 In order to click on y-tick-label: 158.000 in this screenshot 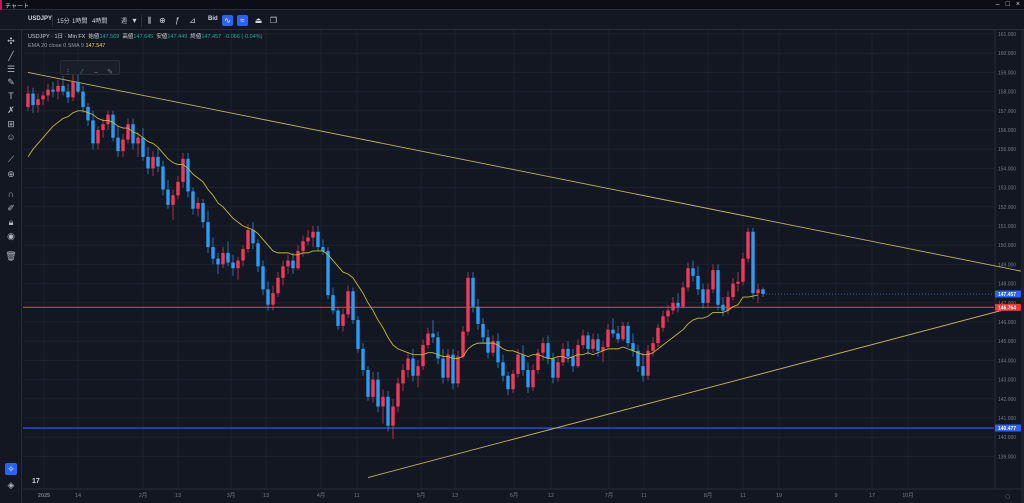, I will do `click(1007, 93)`.